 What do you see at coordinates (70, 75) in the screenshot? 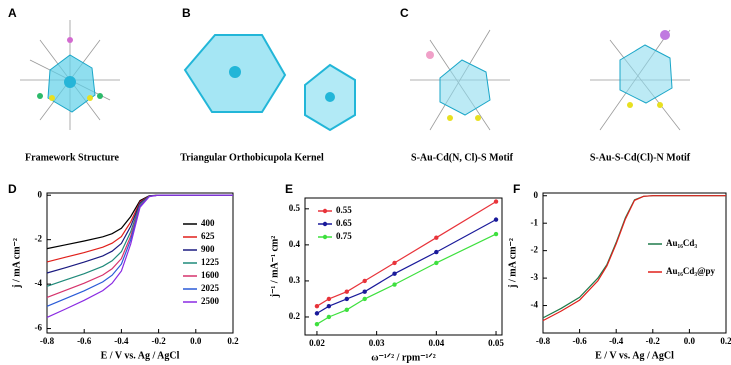
I see `molecule-a` at bounding box center [70, 75].